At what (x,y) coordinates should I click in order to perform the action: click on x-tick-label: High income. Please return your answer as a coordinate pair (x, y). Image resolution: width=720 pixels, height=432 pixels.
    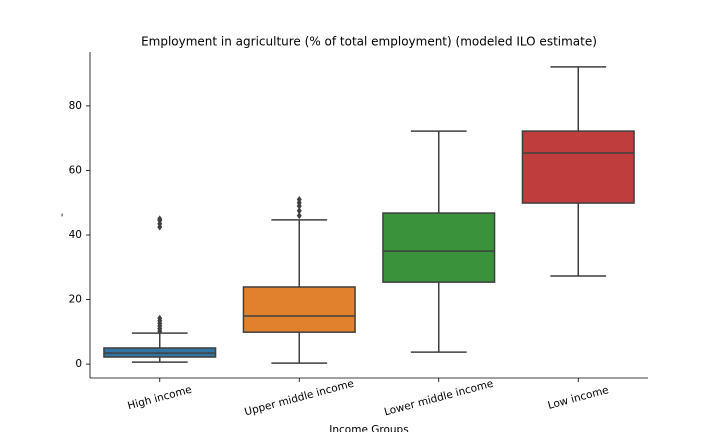
    Looking at the image, I should click on (159, 398).